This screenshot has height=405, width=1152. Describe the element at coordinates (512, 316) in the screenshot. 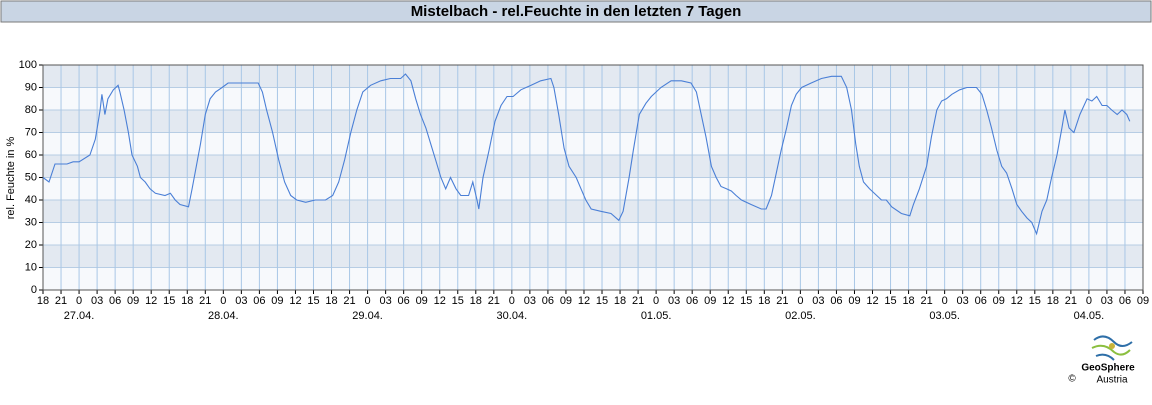

I see `day-label: 30.04.` at that location.